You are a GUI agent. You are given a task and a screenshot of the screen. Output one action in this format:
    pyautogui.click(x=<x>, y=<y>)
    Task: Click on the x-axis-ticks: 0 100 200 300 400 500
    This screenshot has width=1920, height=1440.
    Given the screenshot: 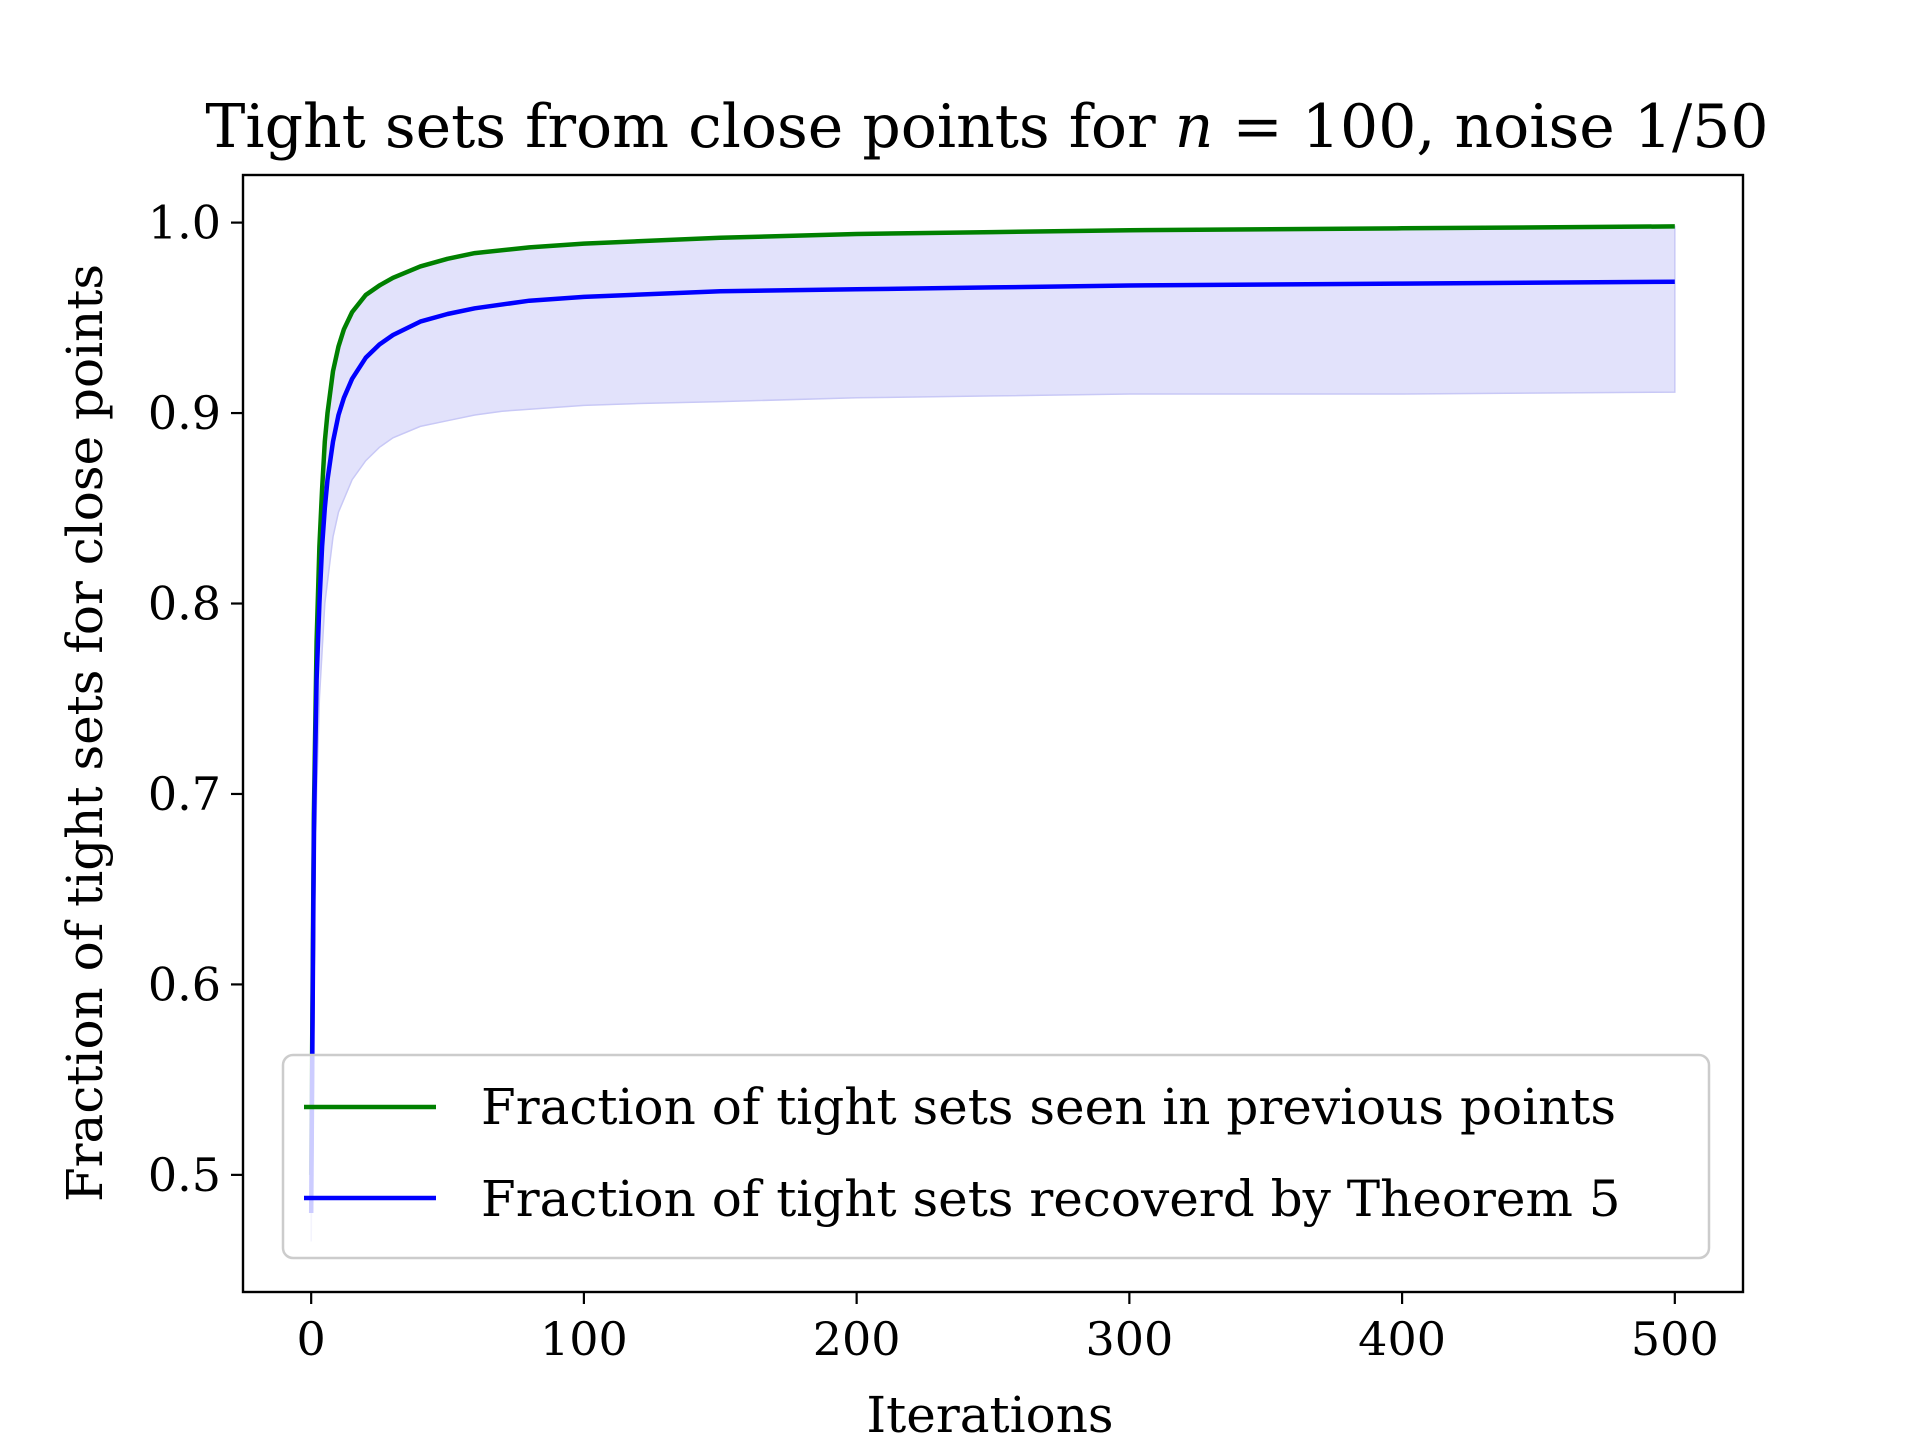 What is the action you would take?
    pyautogui.click(x=1008, y=1329)
    